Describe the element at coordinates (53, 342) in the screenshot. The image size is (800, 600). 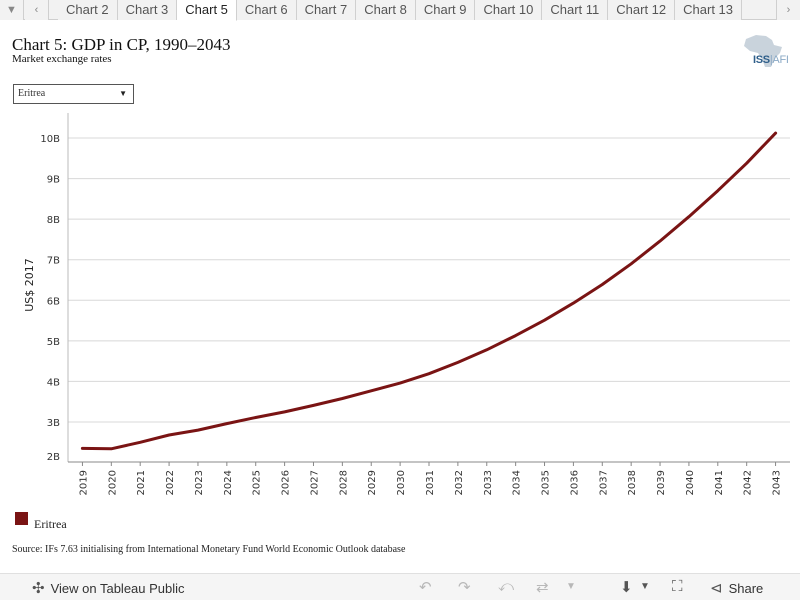
I see `y-tick-label: 5B` at that location.